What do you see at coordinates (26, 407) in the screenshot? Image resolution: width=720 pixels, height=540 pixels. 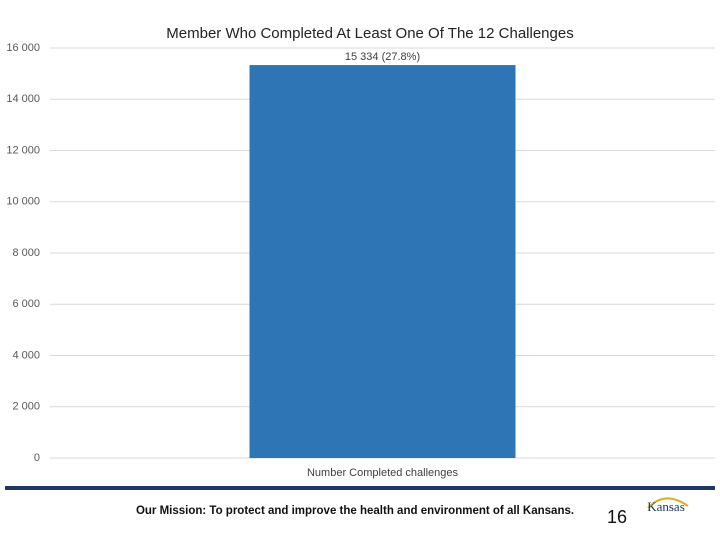 I see `y-tick-label: 2 000` at bounding box center [26, 407].